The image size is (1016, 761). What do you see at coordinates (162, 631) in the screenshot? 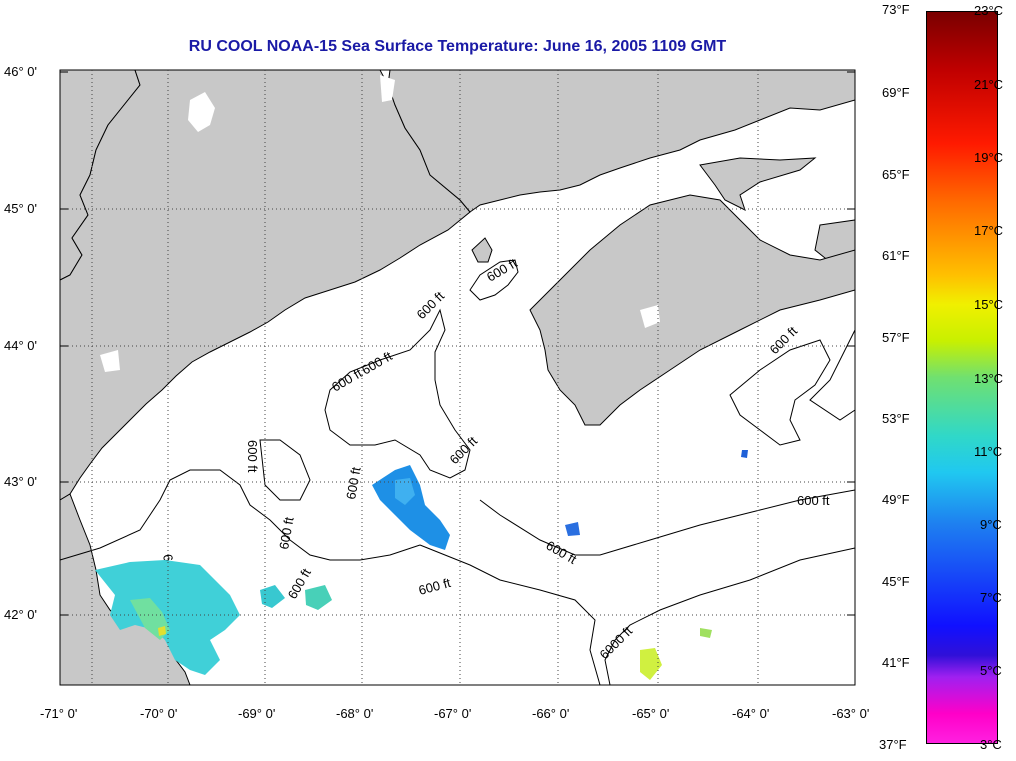
I see `sst-patch-yellow-cape` at bounding box center [162, 631].